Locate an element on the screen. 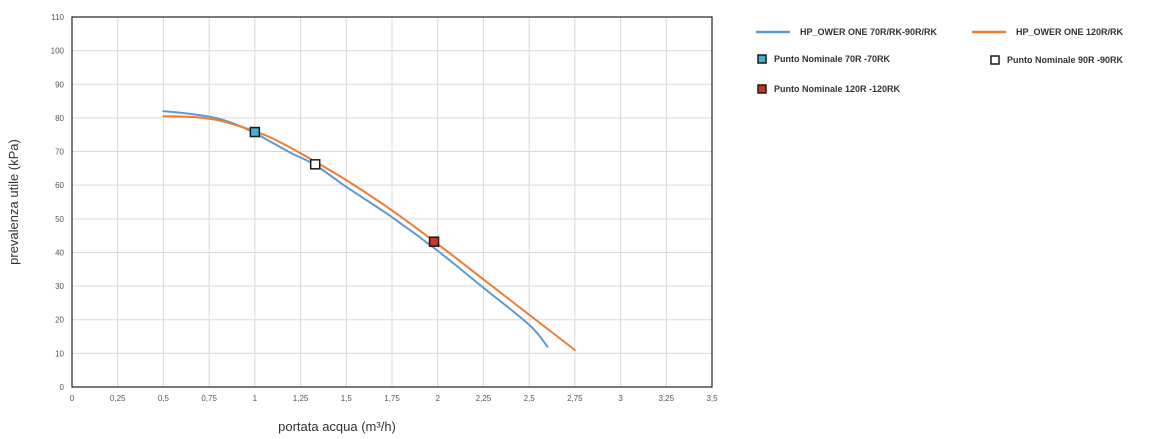  y-tick-label: 30 is located at coordinates (59, 286).